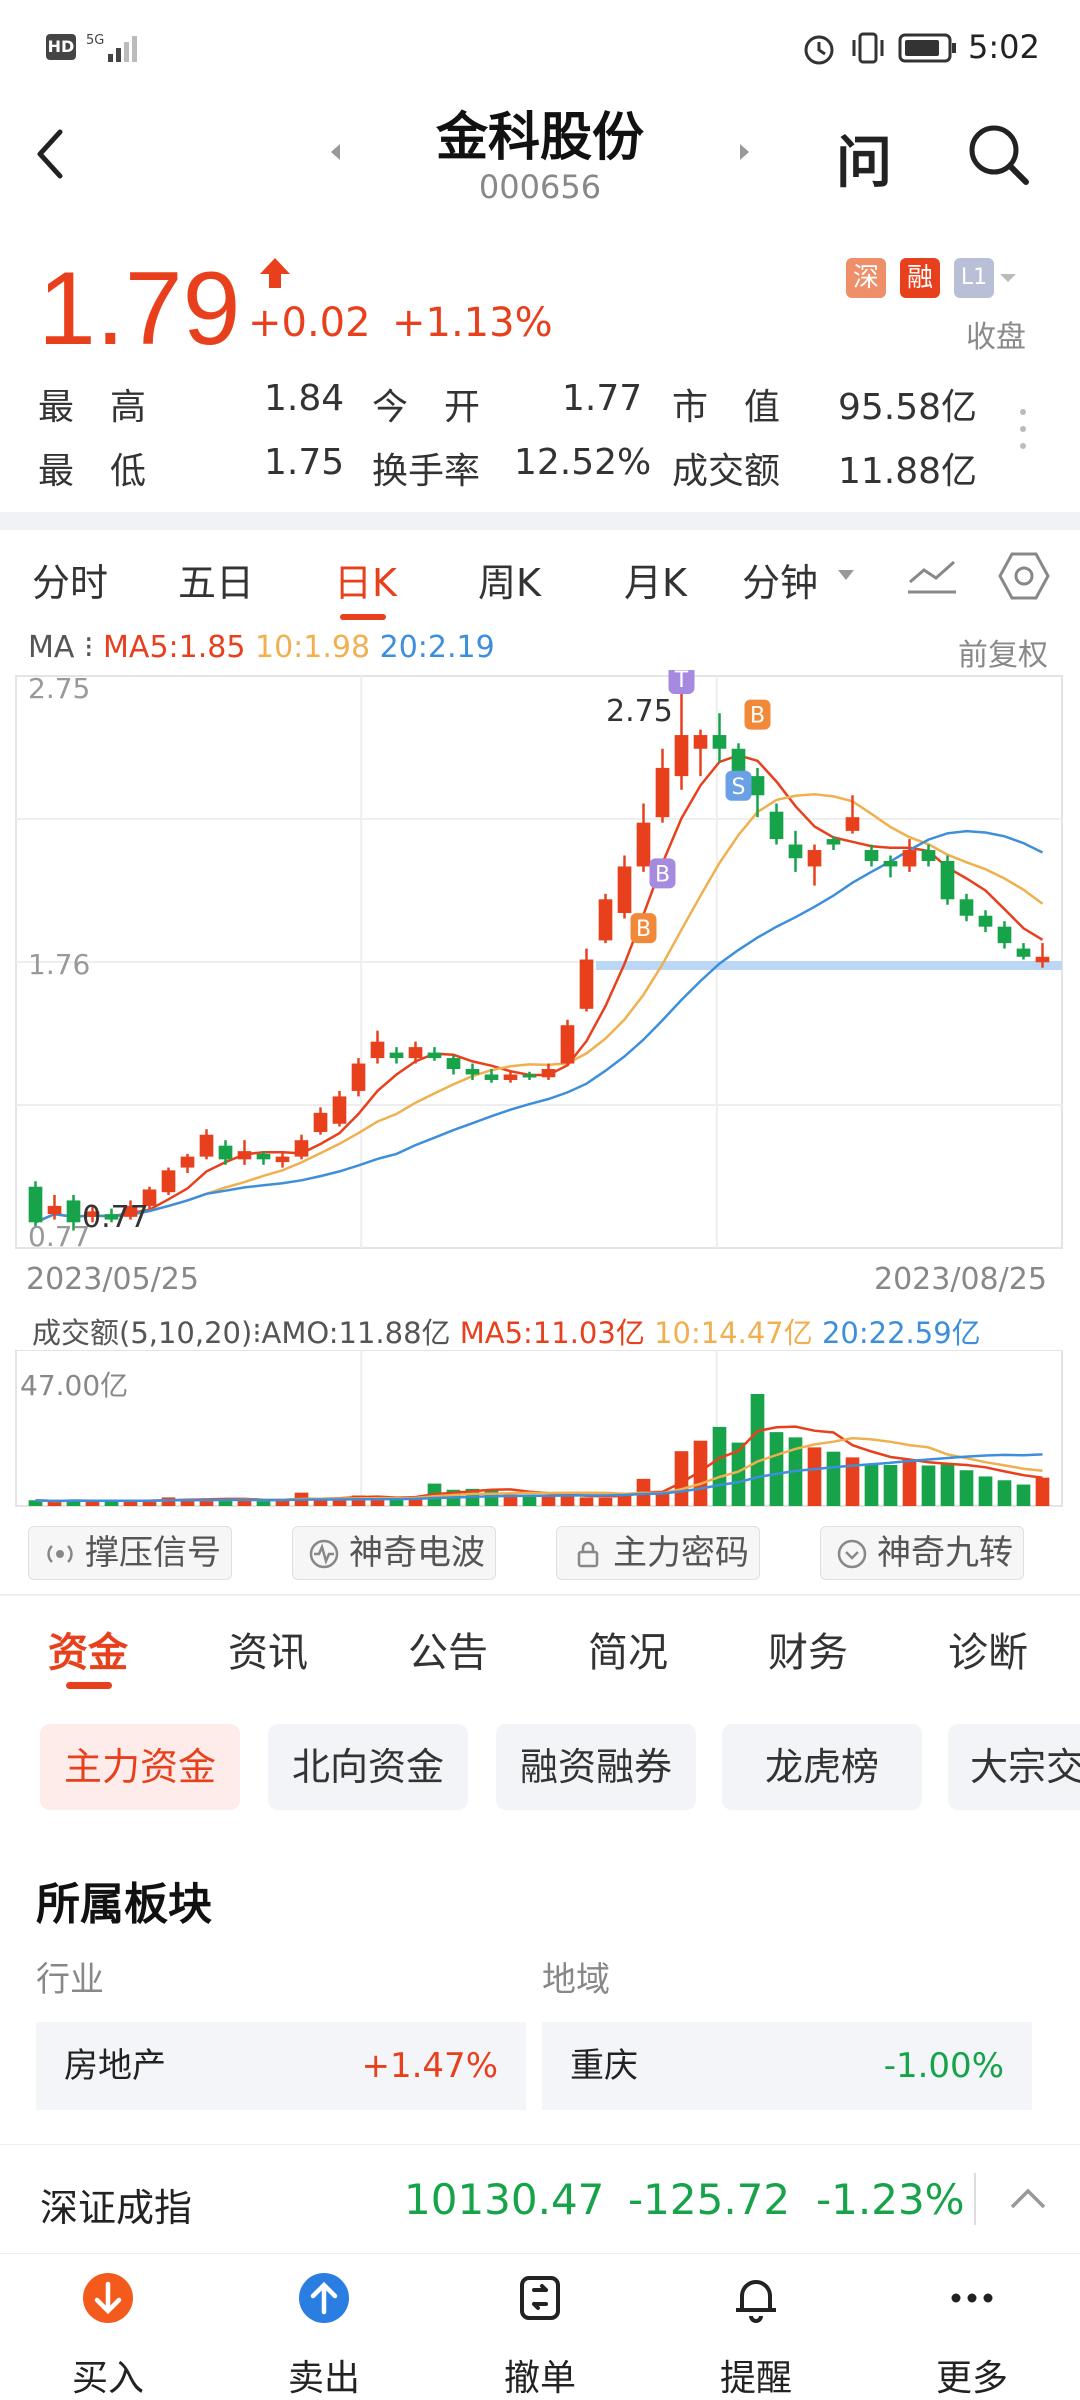  Describe the element at coordinates (922, 1553) in the screenshot. I see `chip-magic-nine: 神奇九转` at that location.